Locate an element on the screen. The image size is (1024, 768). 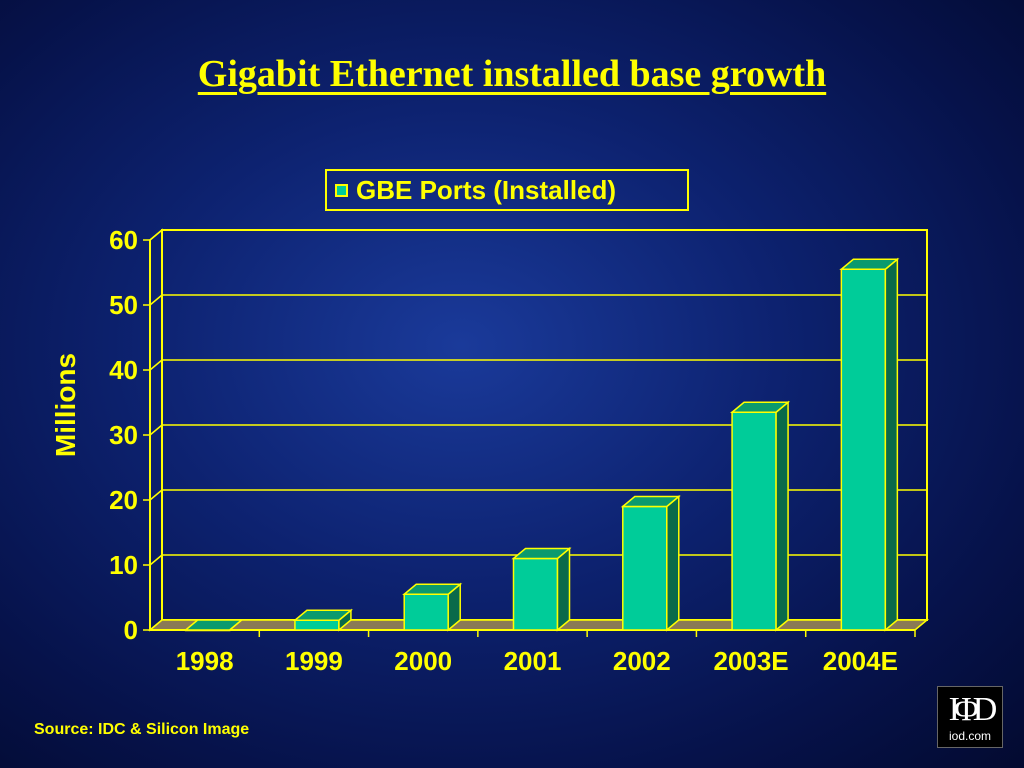
iod-logo: IΦD iod.com is located at coordinates (970, 717).